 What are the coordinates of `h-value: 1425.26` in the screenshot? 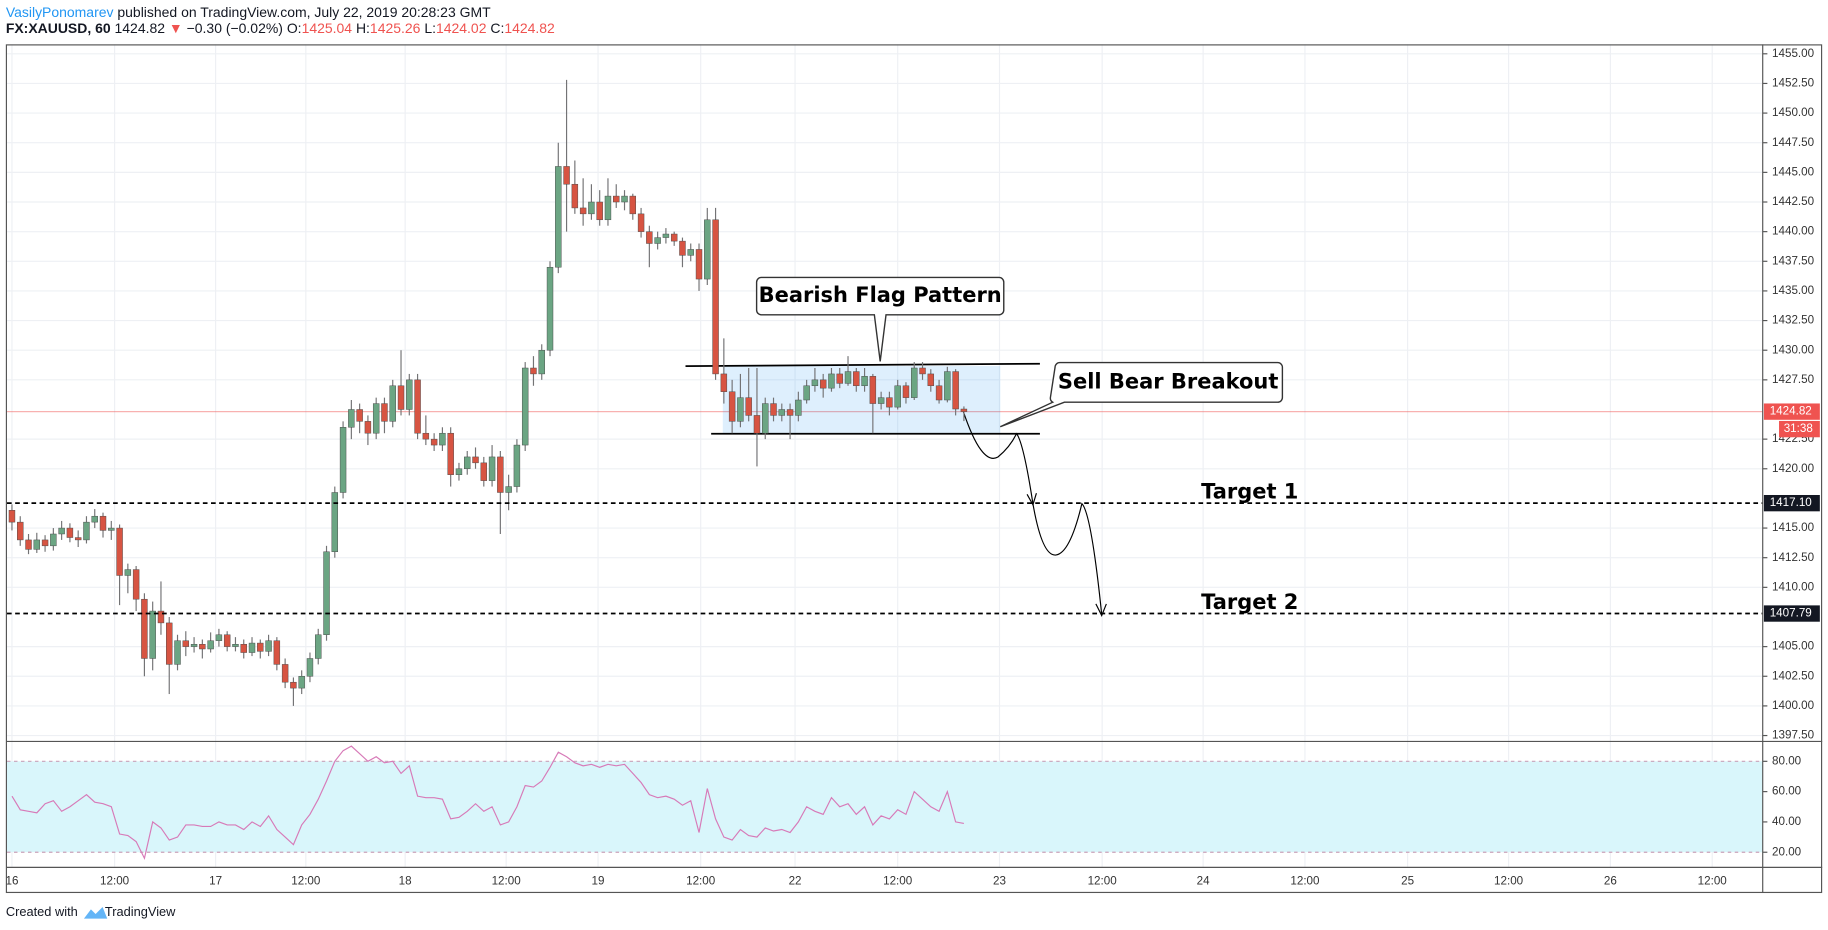 It's located at (395, 28).